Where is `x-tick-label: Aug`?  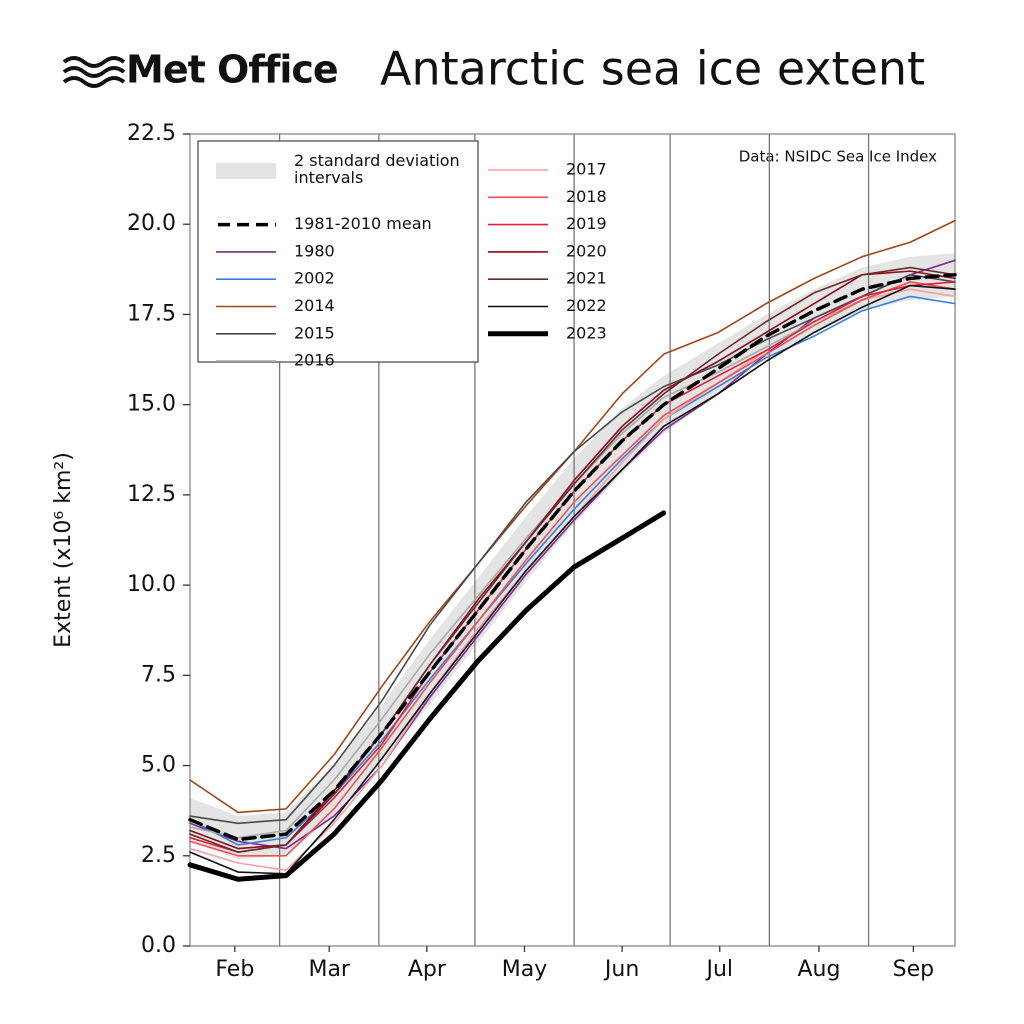 x-tick-label: Aug is located at coordinates (818, 969).